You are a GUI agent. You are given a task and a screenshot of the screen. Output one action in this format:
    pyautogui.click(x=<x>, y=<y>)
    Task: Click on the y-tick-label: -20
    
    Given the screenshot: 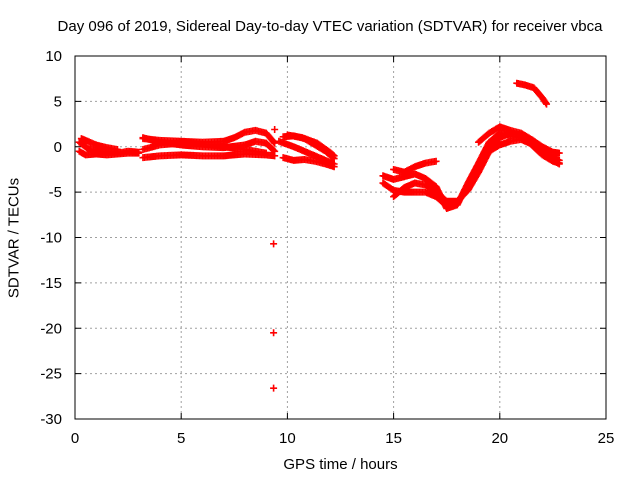 What is the action you would take?
    pyautogui.click(x=51, y=328)
    